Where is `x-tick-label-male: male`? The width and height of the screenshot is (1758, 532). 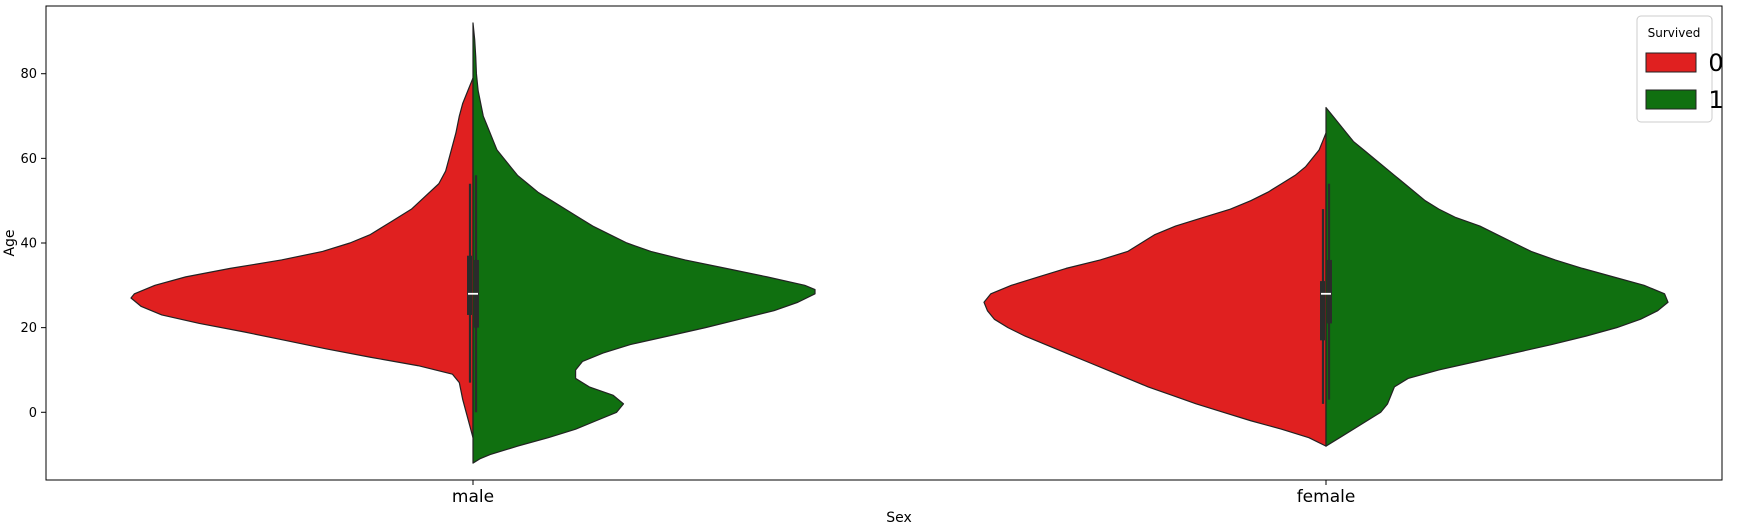
x-tick-label-male: male is located at coordinates (473, 497).